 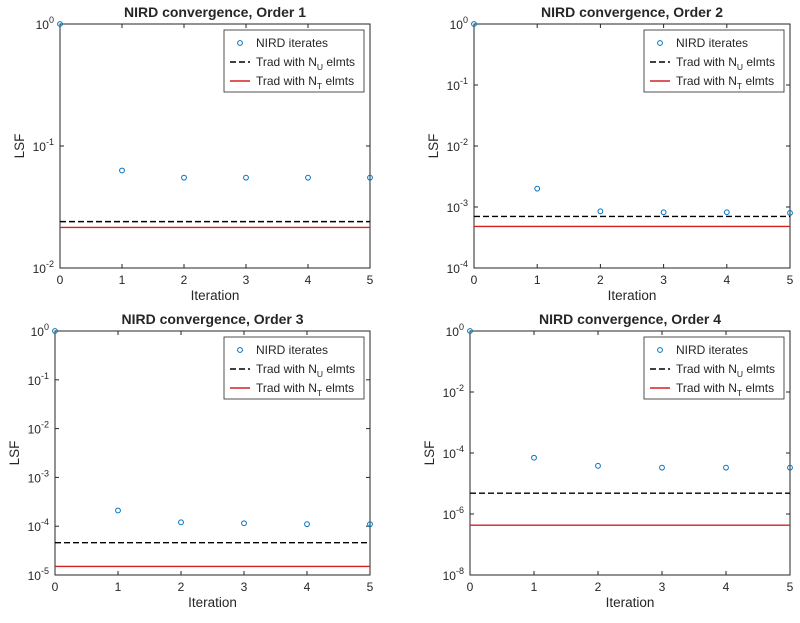 What do you see at coordinates (632, 12) in the screenshot?
I see `chart-title: NIRD convergence, Order 2` at bounding box center [632, 12].